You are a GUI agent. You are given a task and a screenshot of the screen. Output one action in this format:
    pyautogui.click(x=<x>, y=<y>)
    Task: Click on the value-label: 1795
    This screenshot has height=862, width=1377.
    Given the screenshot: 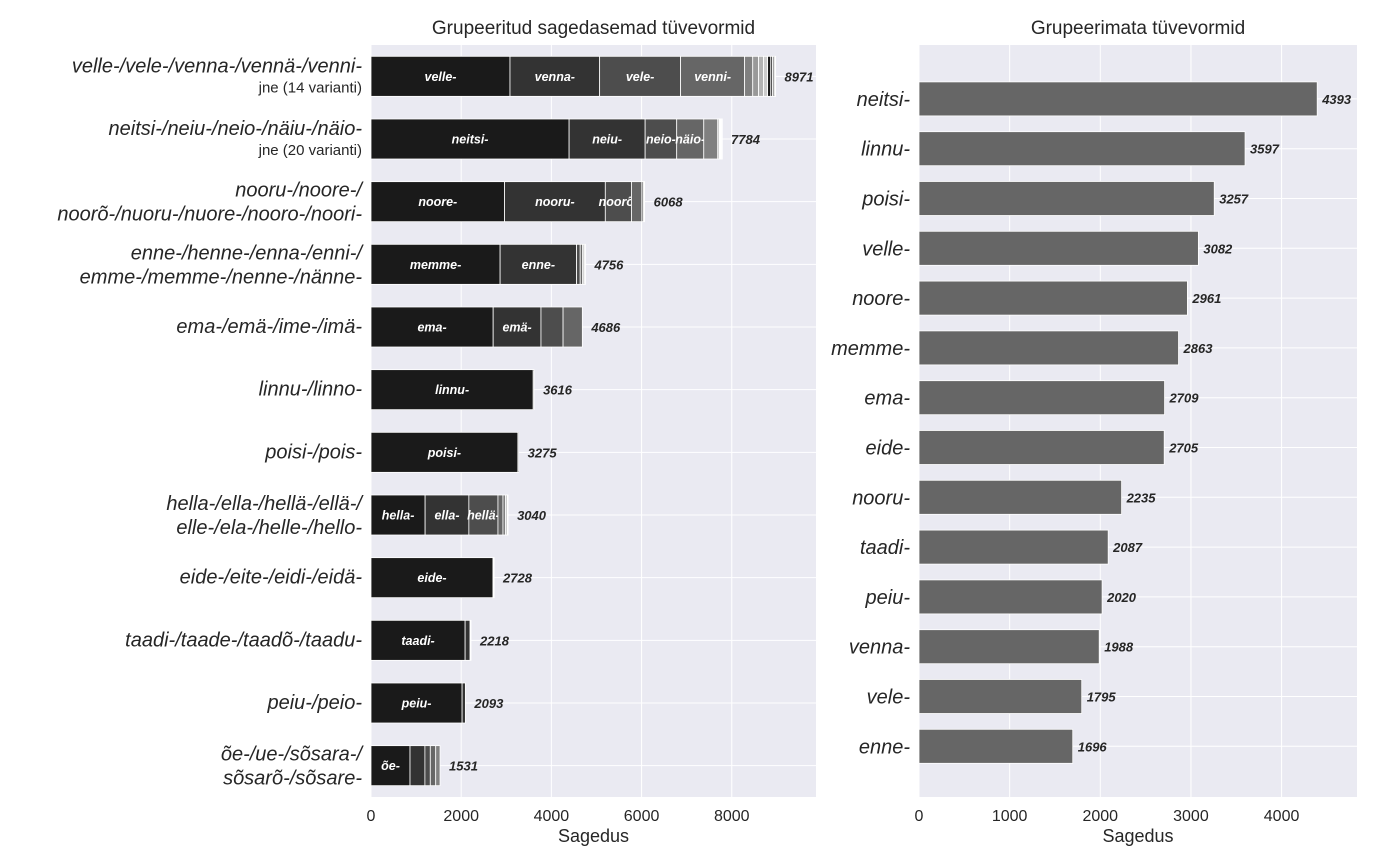 What is the action you would take?
    pyautogui.click(x=1102, y=697)
    